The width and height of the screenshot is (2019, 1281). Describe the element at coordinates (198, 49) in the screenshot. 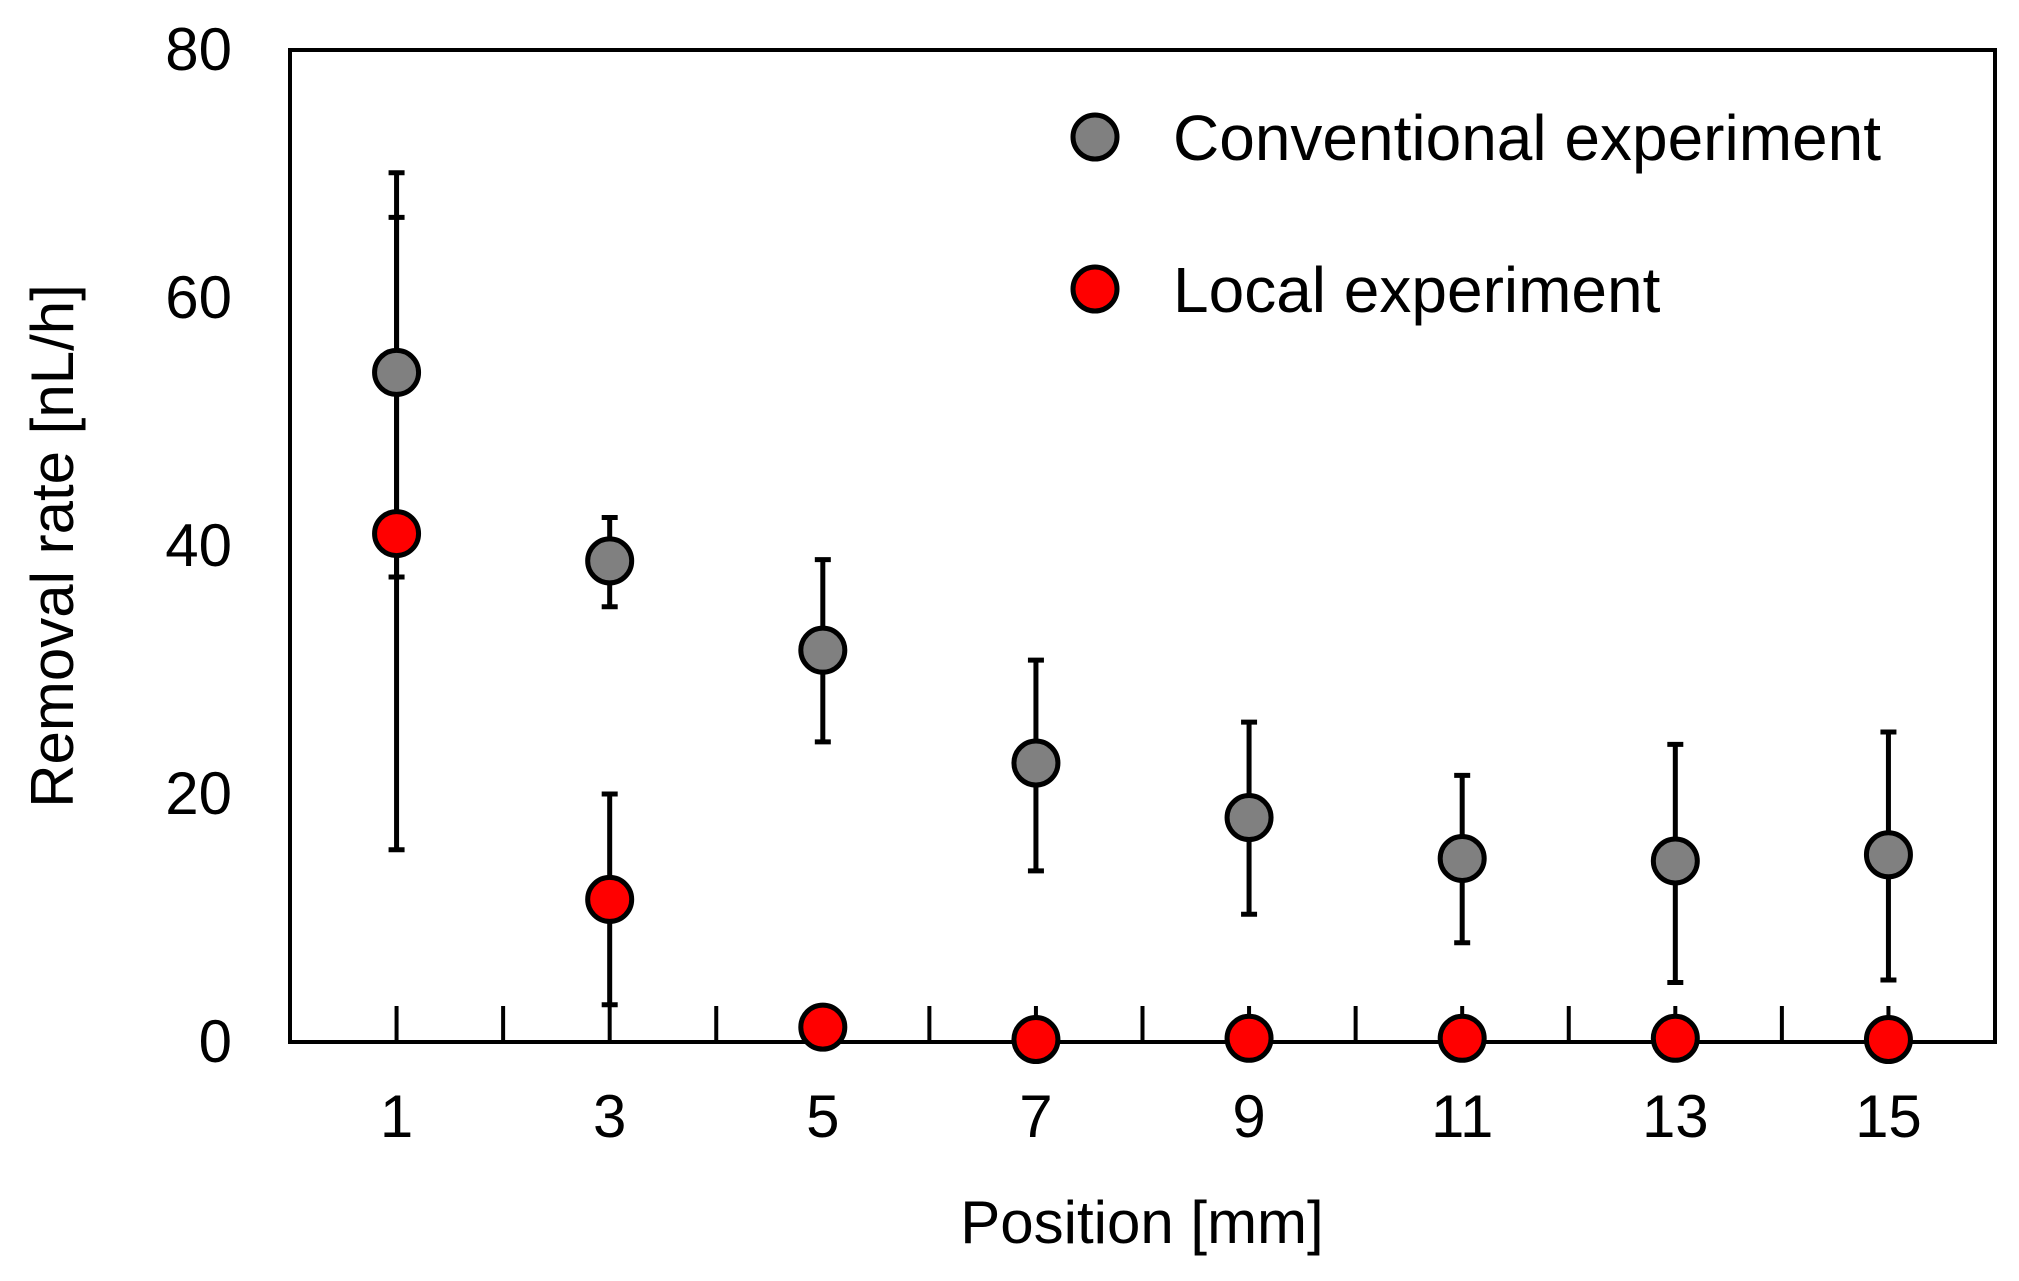

I see `y-tick-label: 80` at that location.